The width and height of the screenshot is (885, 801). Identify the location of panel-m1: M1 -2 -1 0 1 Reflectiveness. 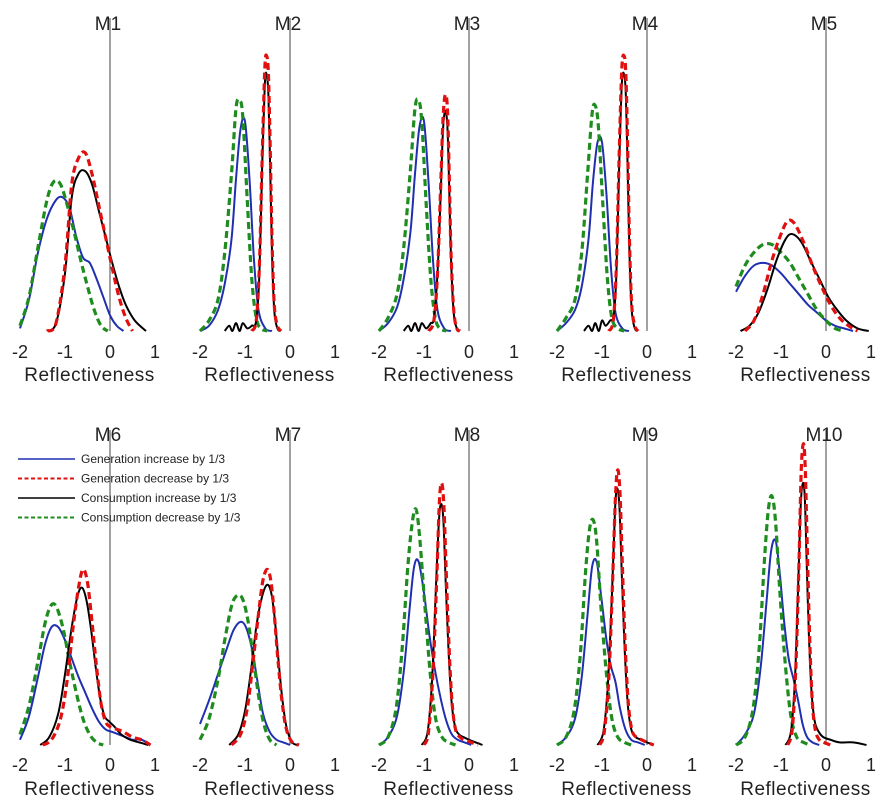
(86, 200).